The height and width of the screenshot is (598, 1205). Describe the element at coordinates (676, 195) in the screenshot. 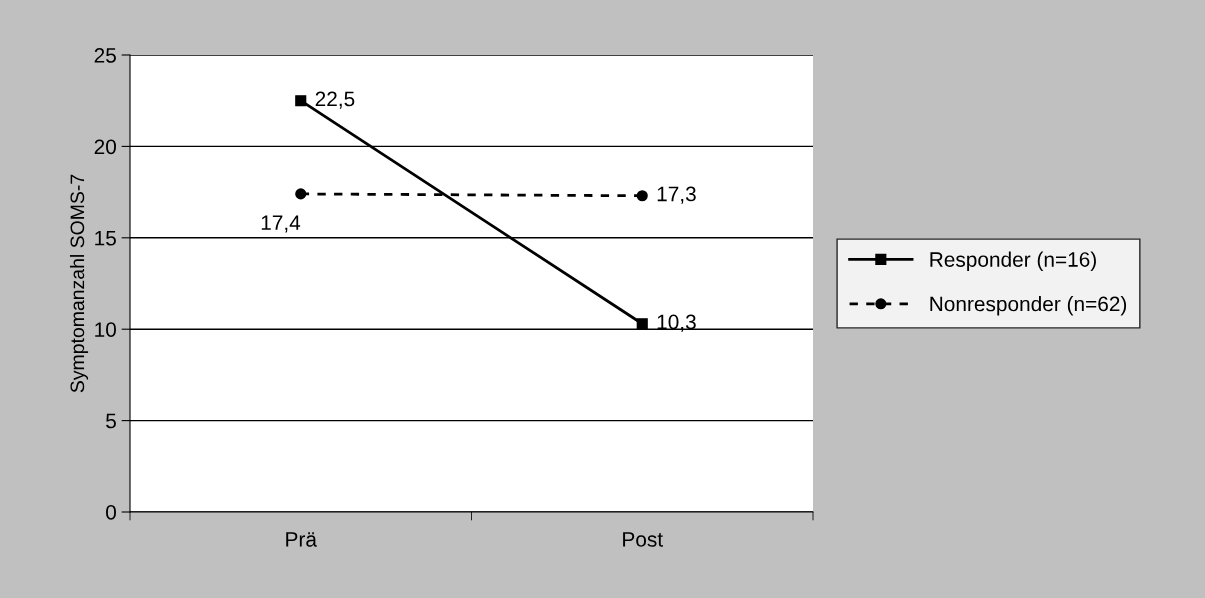

I see `data-label: 17,3` at that location.